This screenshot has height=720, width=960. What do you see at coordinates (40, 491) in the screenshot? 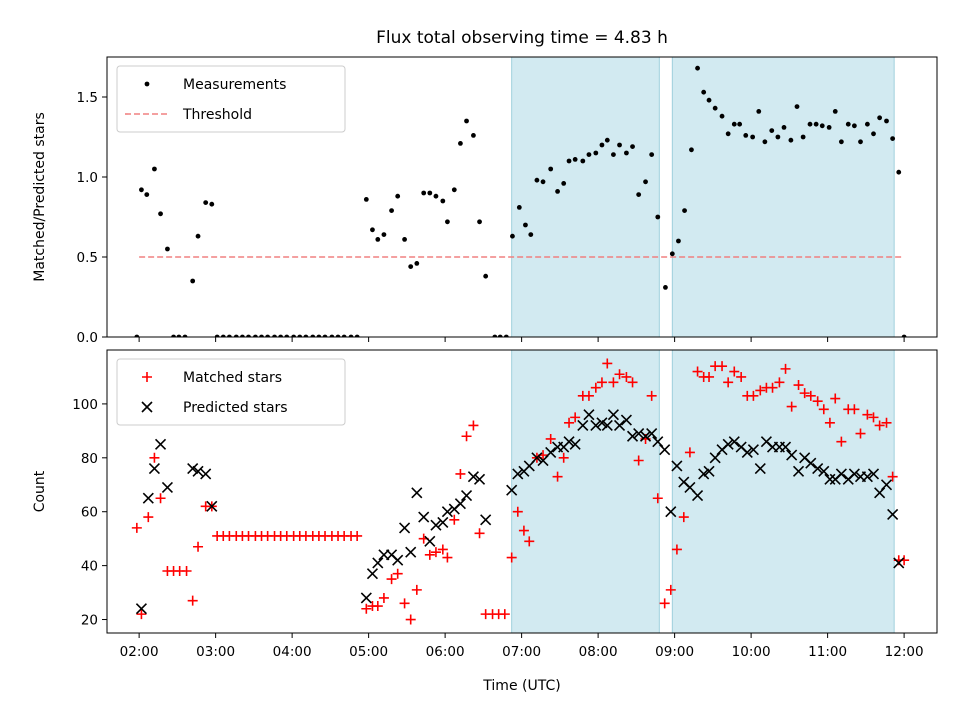
I see `y-axis-label: Count` at bounding box center [40, 491].